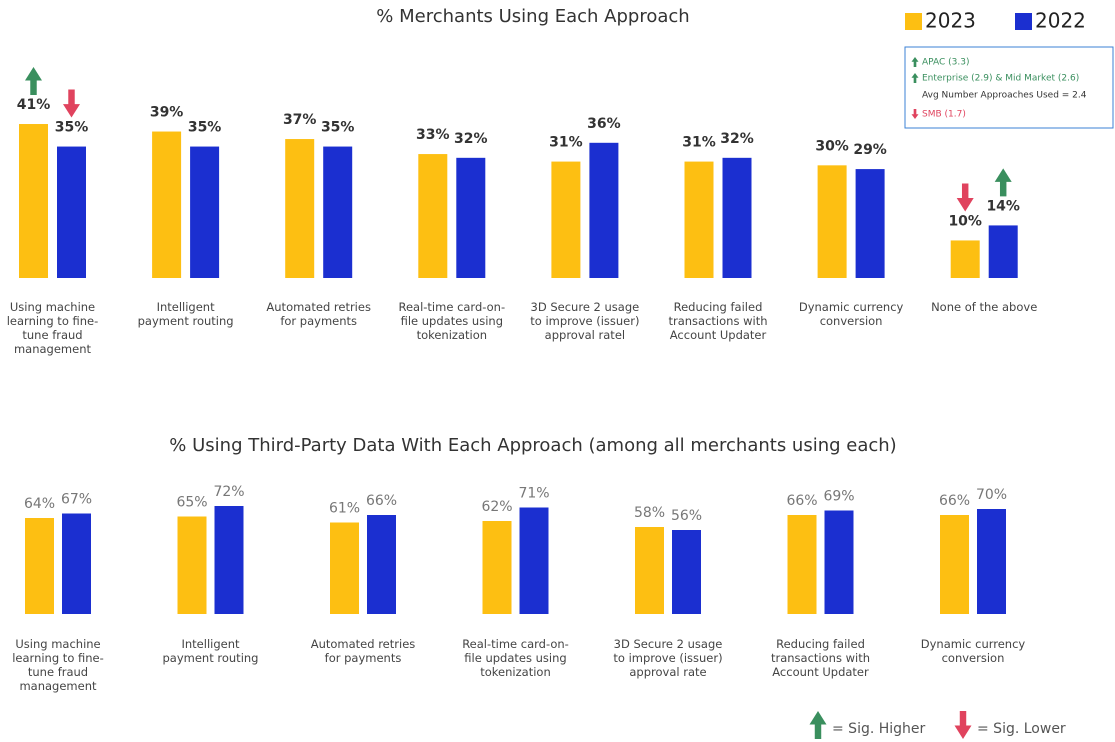  Describe the element at coordinates (686, 516) in the screenshot. I see `value-label: 56%` at that location.